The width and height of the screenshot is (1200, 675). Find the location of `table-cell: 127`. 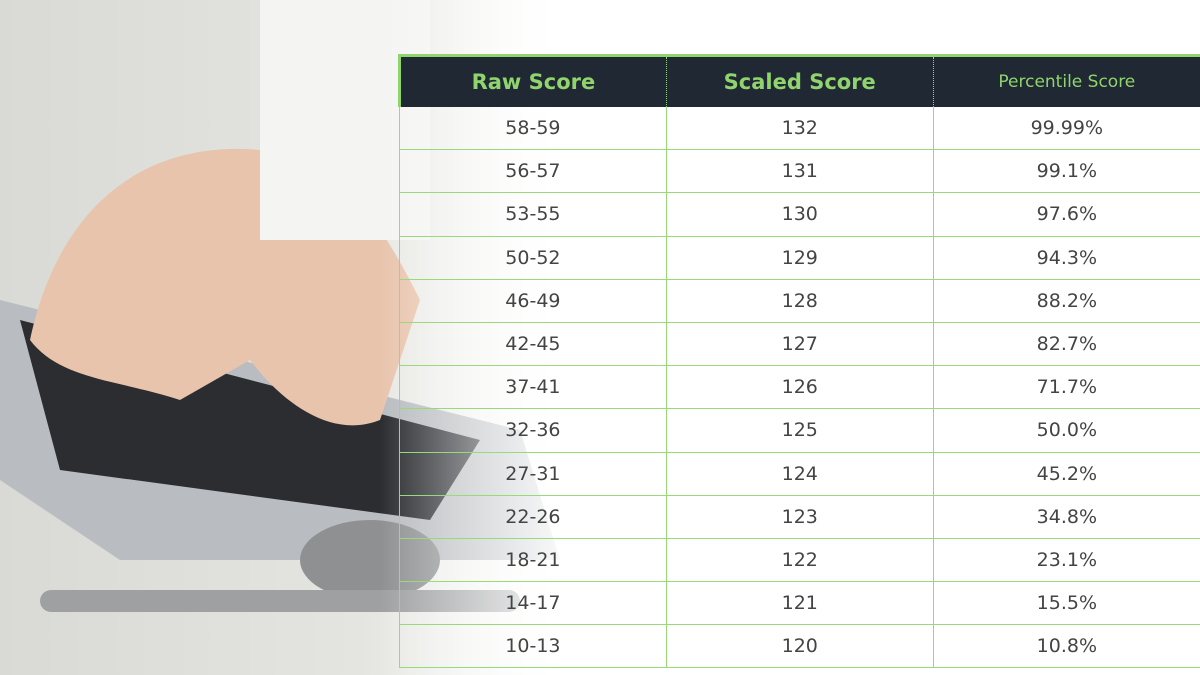

table-cell: 127 is located at coordinates (800, 344).